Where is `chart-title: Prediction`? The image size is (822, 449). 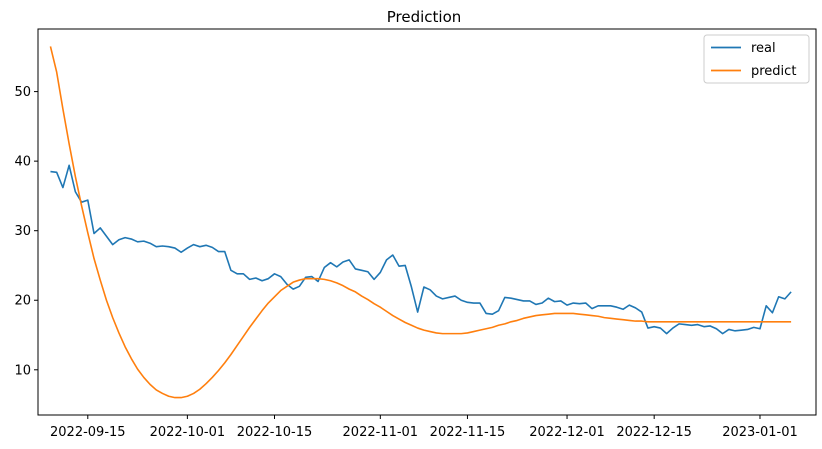
chart-title: Prediction is located at coordinates (424, 17).